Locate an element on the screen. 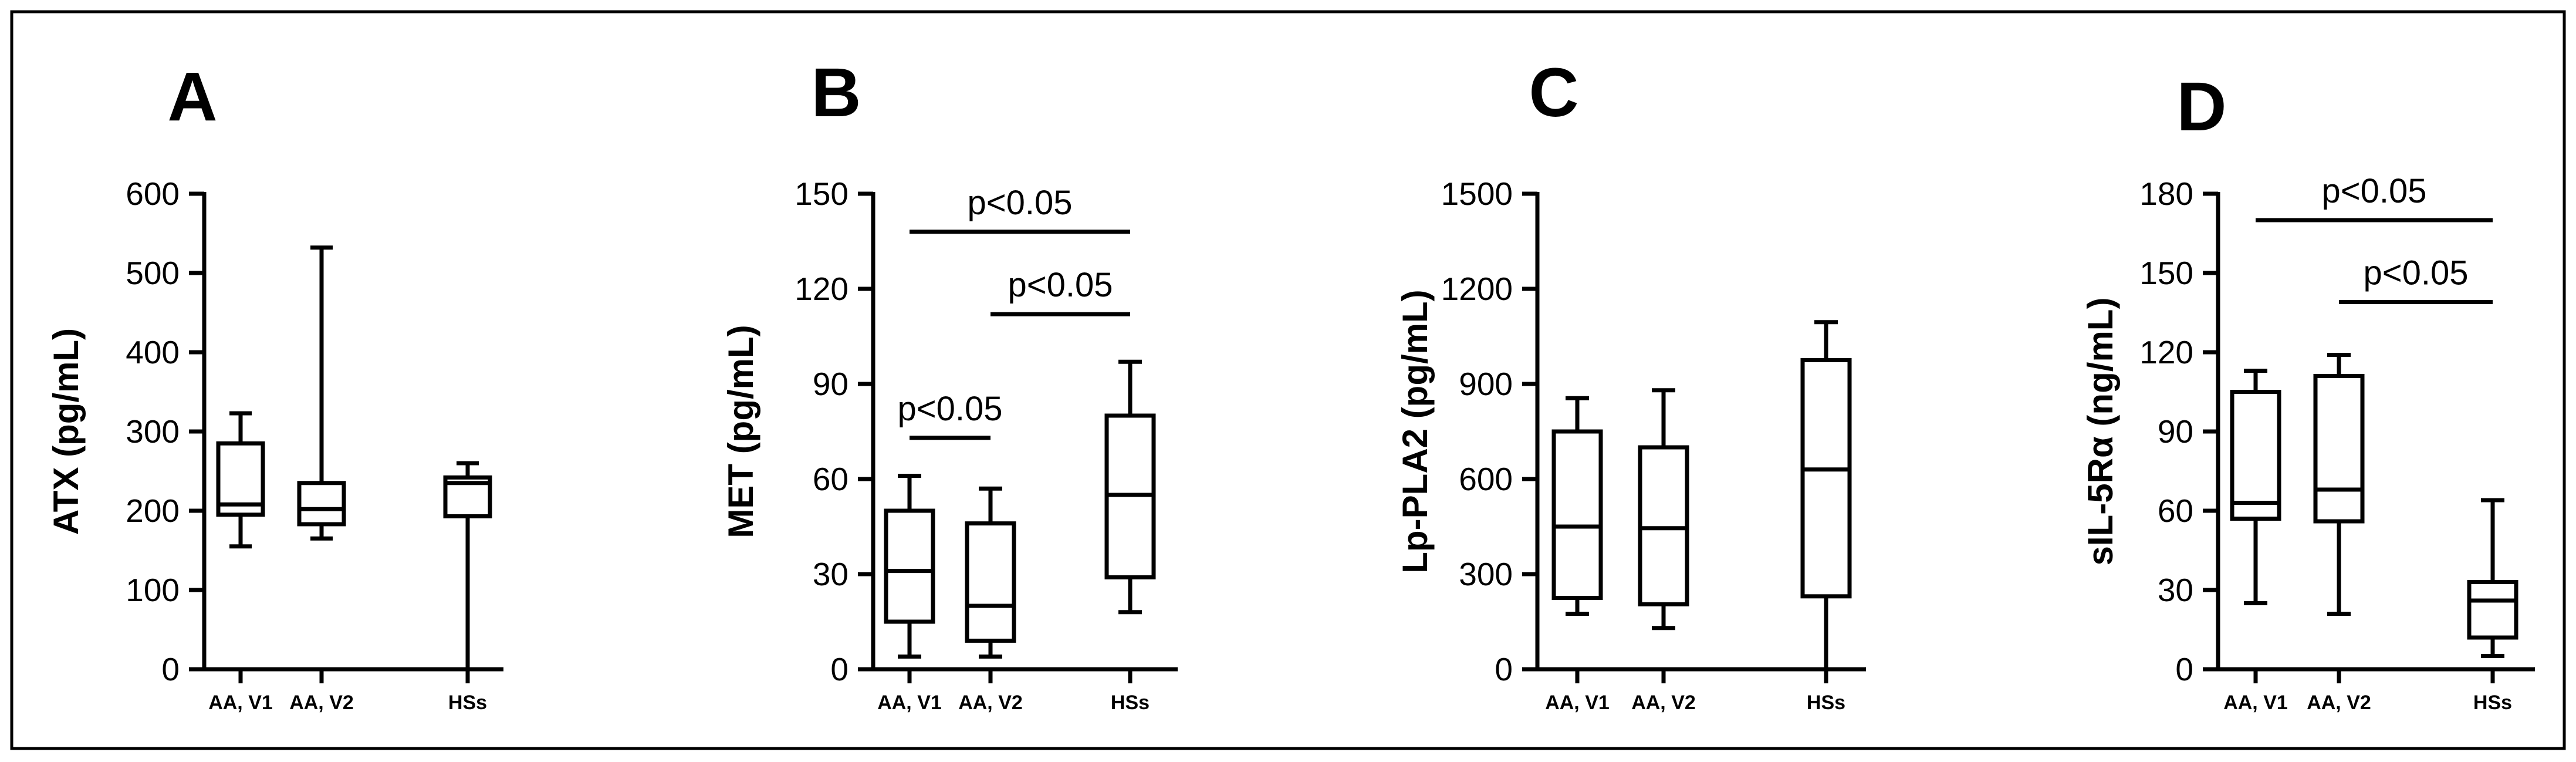 The height and width of the screenshot is (762, 2576). panel-letter-a: A is located at coordinates (192, 97).